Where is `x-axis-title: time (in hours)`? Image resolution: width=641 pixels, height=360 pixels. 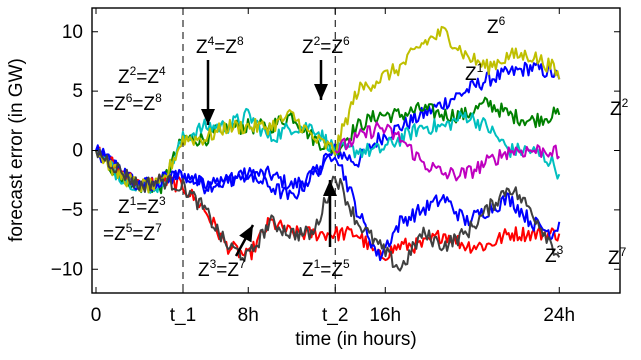 x-axis-title: time (in hours) is located at coordinates (355, 339).